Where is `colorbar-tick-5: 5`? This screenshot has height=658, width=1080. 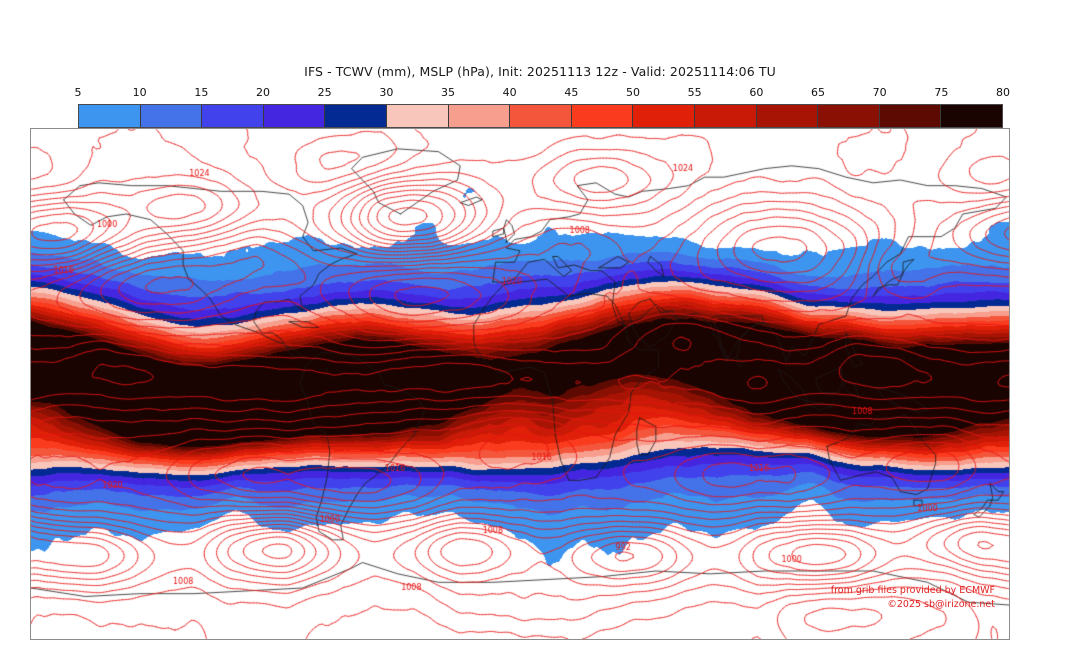
colorbar-tick-5: 5 is located at coordinates (78, 92).